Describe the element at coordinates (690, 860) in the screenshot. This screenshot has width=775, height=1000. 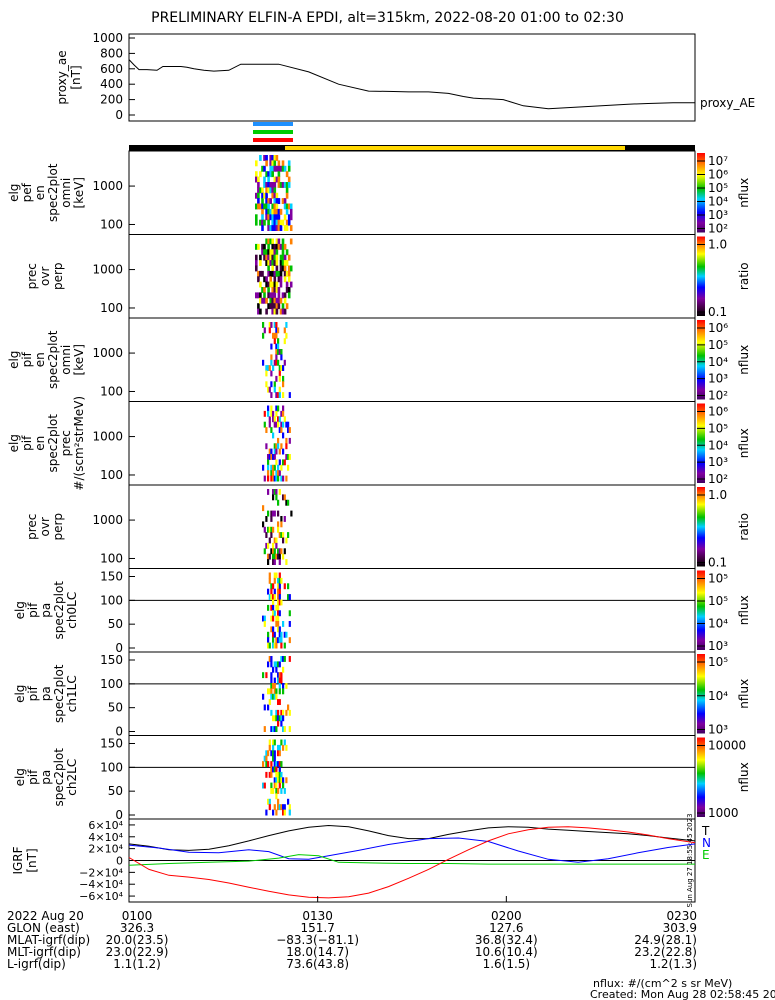
I see `side-timestamp: Sun Aug 27 18:55:45 2023` at that location.